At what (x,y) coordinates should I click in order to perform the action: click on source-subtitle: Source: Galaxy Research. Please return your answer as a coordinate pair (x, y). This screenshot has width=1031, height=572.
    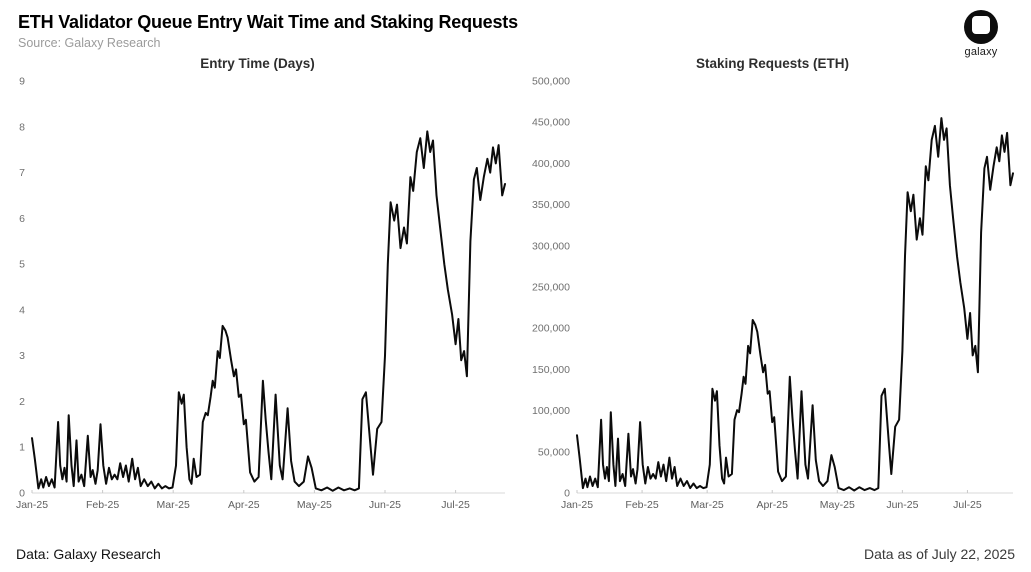
    Looking at the image, I should click on (89, 43).